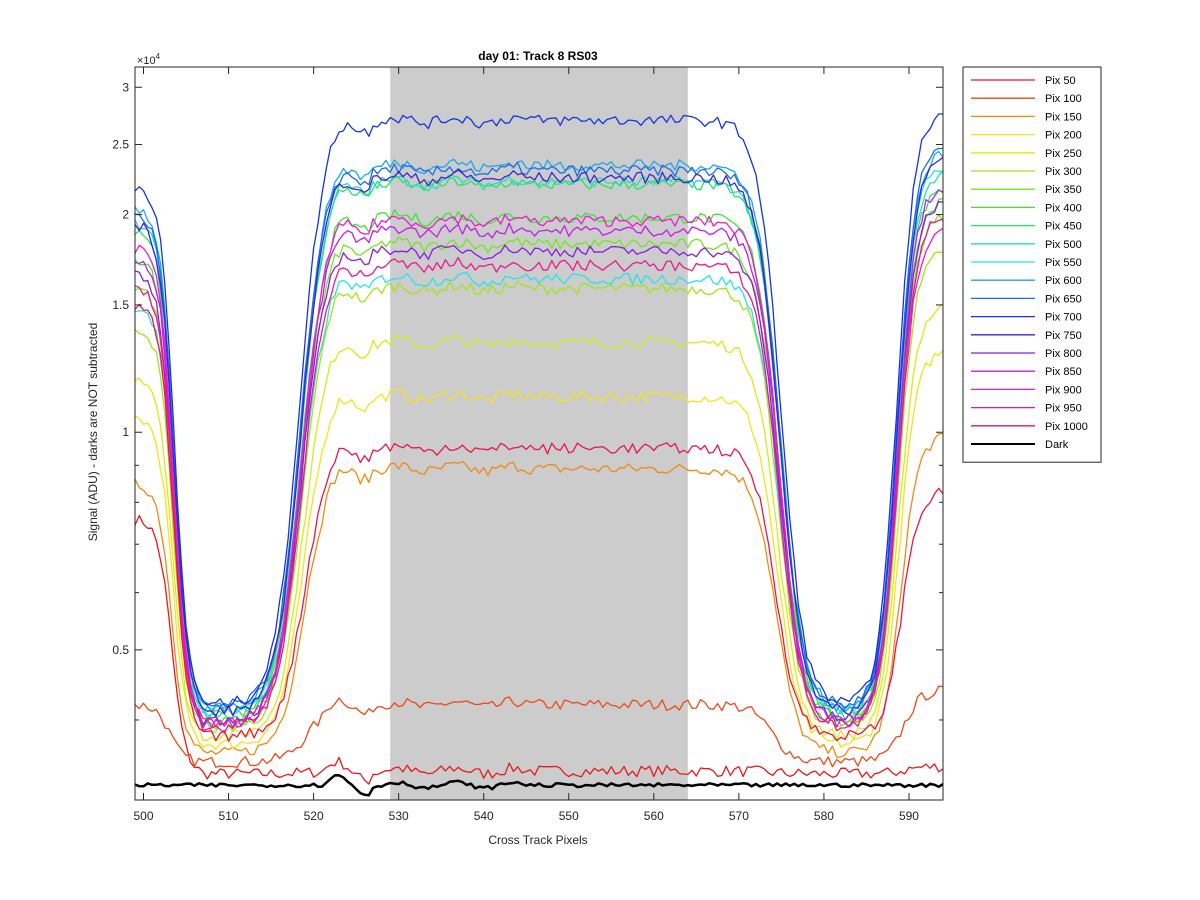 The height and width of the screenshot is (900, 1200). What do you see at coordinates (539, 785) in the screenshot?
I see `series-line-dark` at bounding box center [539, 785].